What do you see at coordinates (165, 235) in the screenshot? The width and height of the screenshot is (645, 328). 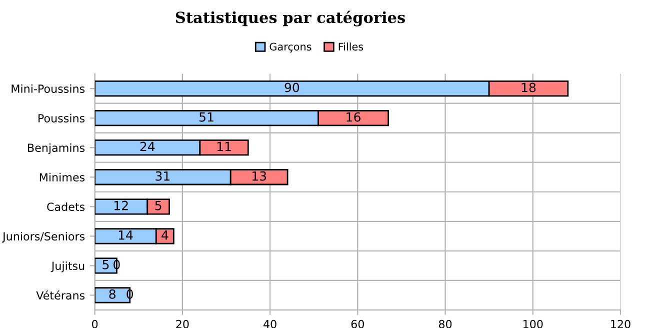 I see `data-label: 4` at bounding box center [165, 235].